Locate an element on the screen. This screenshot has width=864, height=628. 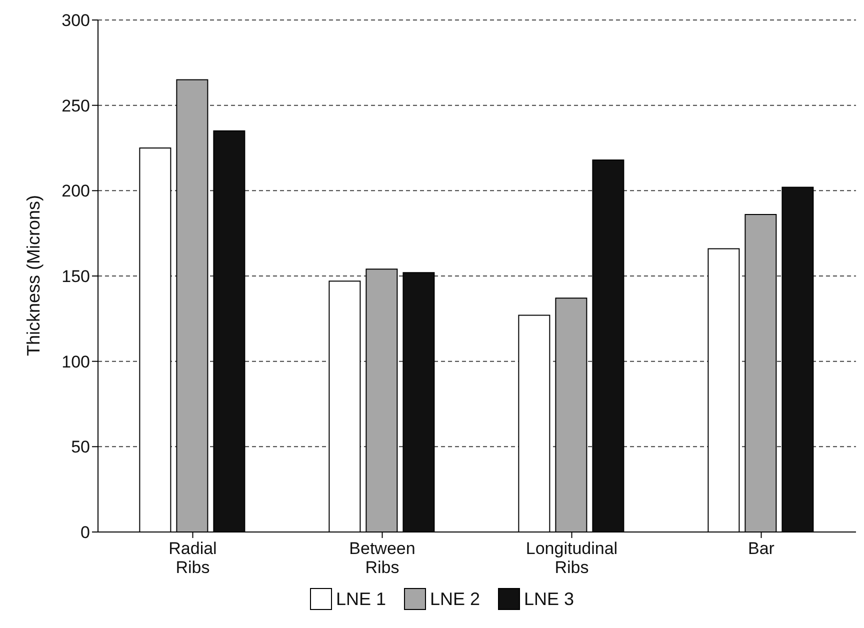
y-axis-title: Thickness (Microns) is located at coordinates (33, 275).